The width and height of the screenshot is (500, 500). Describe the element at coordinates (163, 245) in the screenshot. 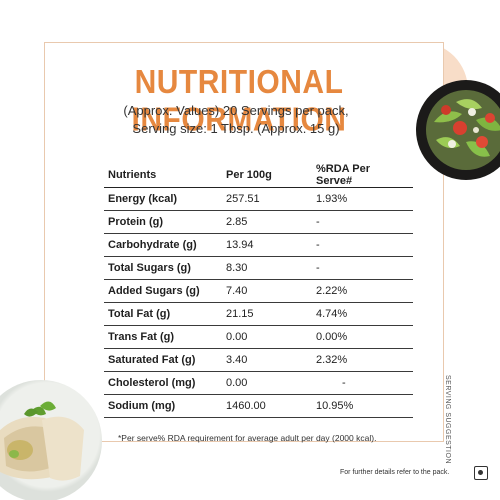

I see `nutrient-name: Carbohydrate (g)` at that location.